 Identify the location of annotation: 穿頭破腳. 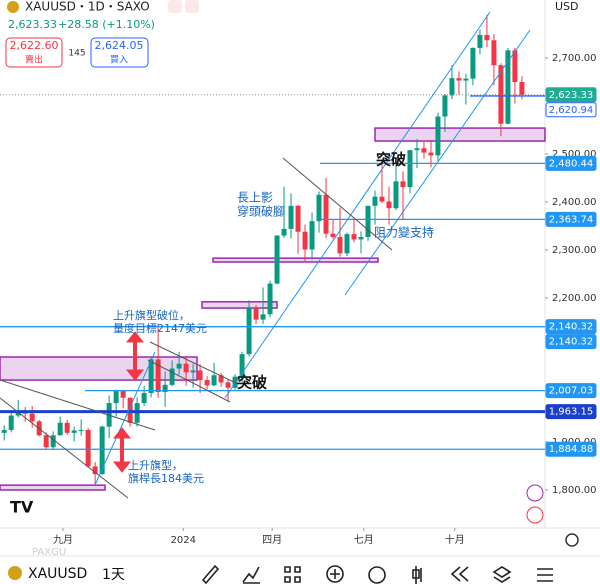
(261, 211).